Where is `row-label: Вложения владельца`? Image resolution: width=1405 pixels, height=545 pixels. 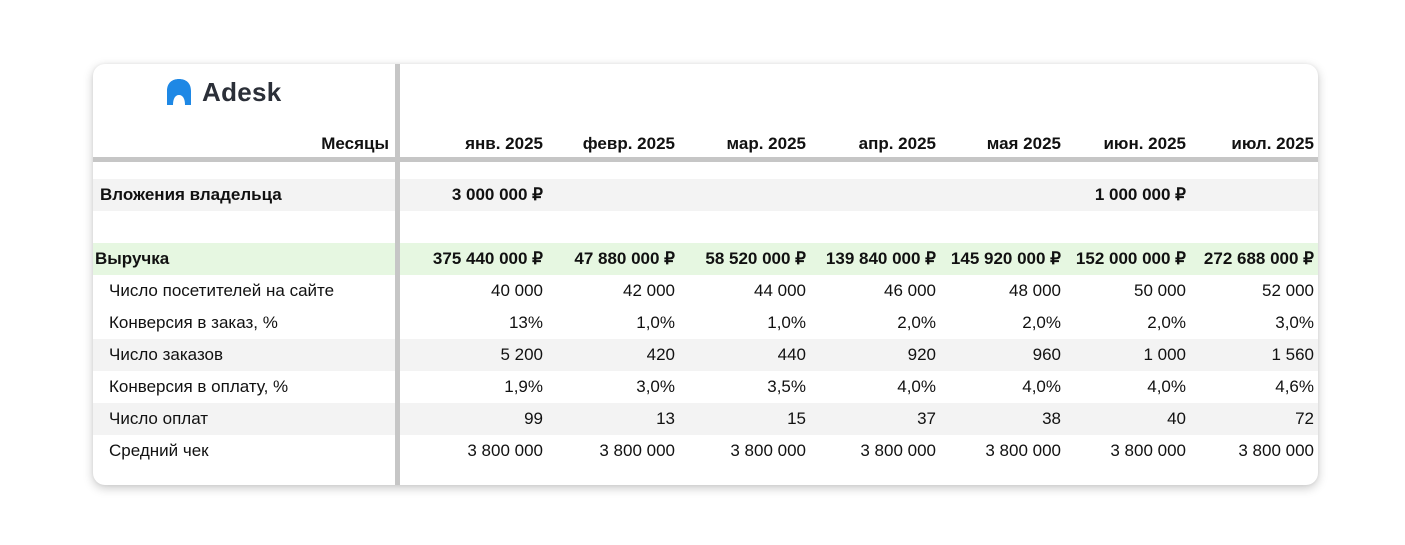 row-label: Вложения владельца is located at coordinates (191, 194).